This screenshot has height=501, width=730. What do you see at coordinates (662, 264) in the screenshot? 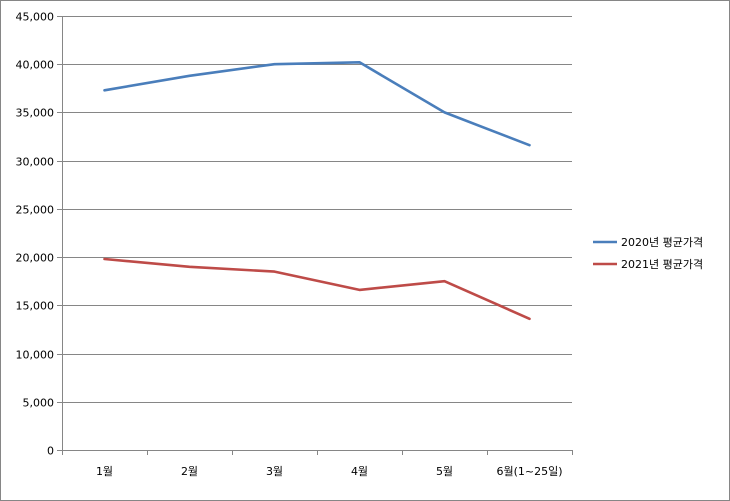
I see `legend-label-2: 2021년 평균가격` at bounding box center [662, 264].